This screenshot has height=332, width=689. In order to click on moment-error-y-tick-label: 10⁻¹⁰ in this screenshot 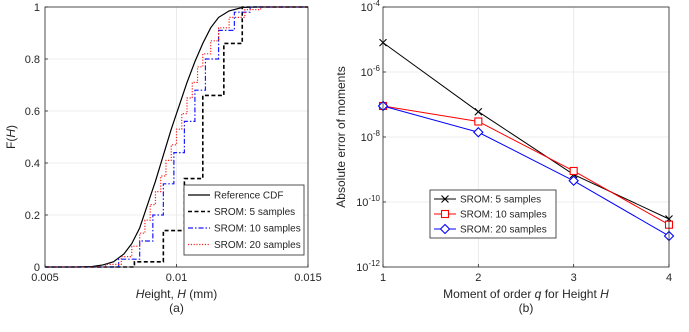, I will do `click(368, 201)`.